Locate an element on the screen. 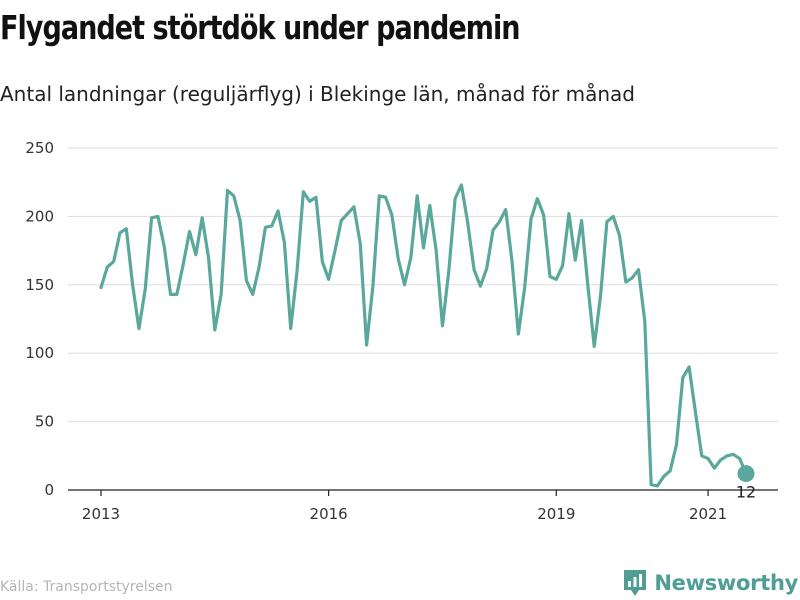 This screenshot has height=600, width=800. source-note: Källa: Transportstyrelsen is located at coordinates (86, 587).